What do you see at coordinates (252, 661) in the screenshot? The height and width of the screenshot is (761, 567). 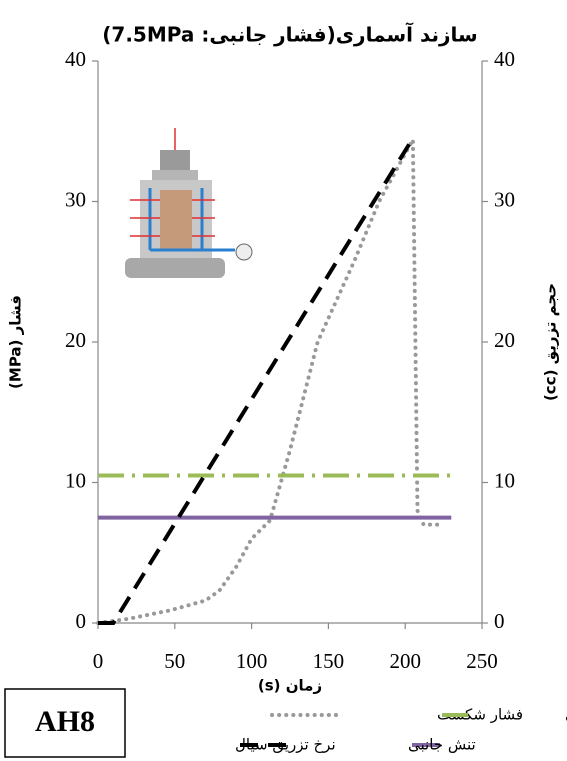 I see `x-tick-label: 100` at bounding box center [252, 661].